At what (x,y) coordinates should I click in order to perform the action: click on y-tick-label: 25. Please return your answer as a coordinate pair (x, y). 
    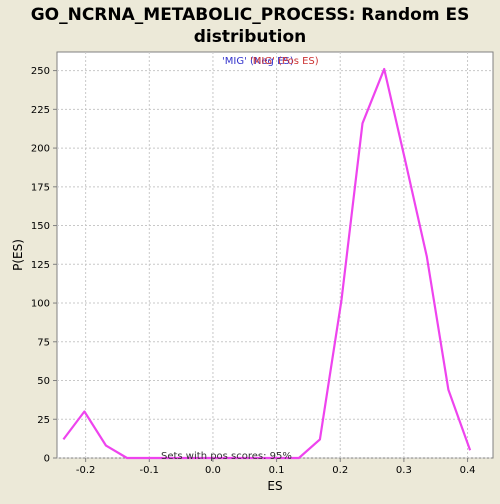
    Looking at the image, I should click on (43, 420).